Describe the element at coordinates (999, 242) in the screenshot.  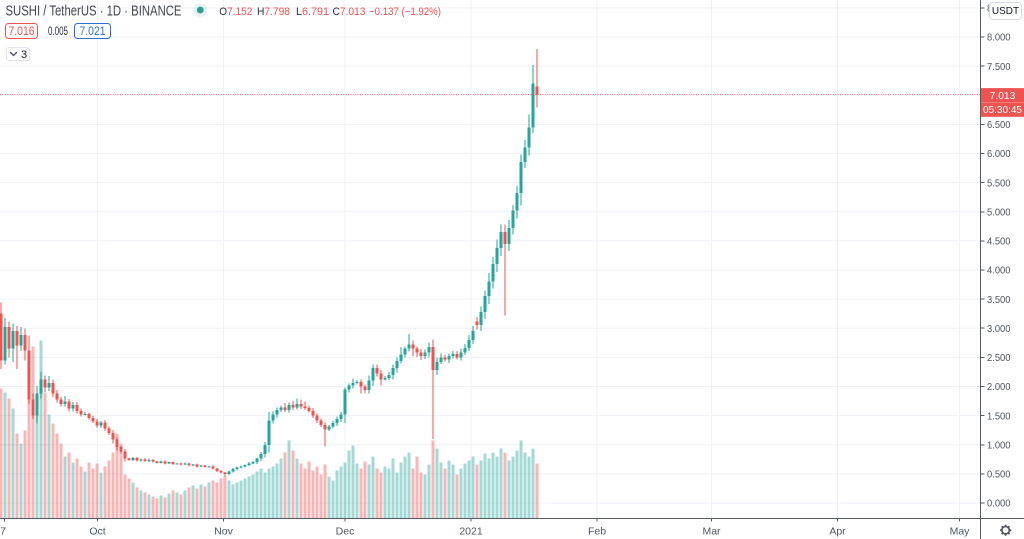
I see `svg-text: 4.500` at that location.